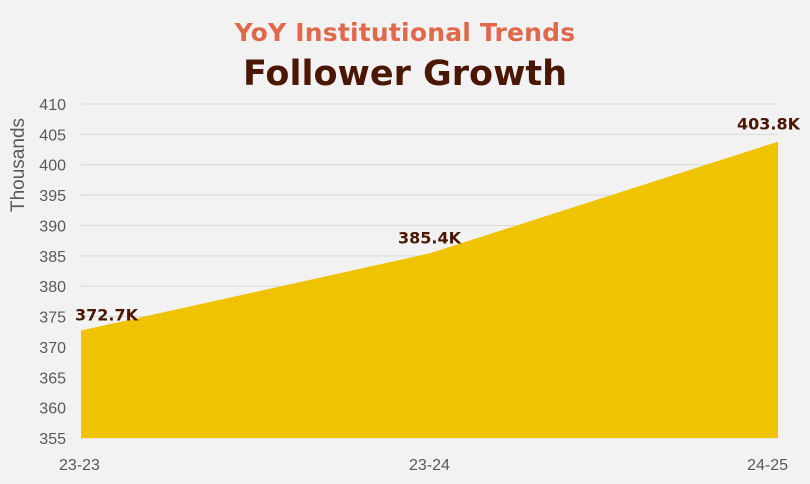 This screenshot has width=810, height=484. Describe the element at coordinates (52, 318) in the screenshot. I see `y-tick-label-375: 375` at that location.